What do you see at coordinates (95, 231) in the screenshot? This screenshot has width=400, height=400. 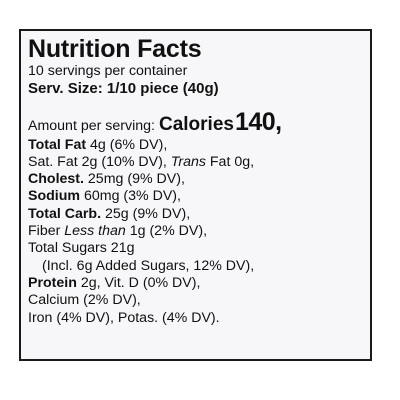 I see `fiber-less-than: Less than` at bounding box center [95, 231].